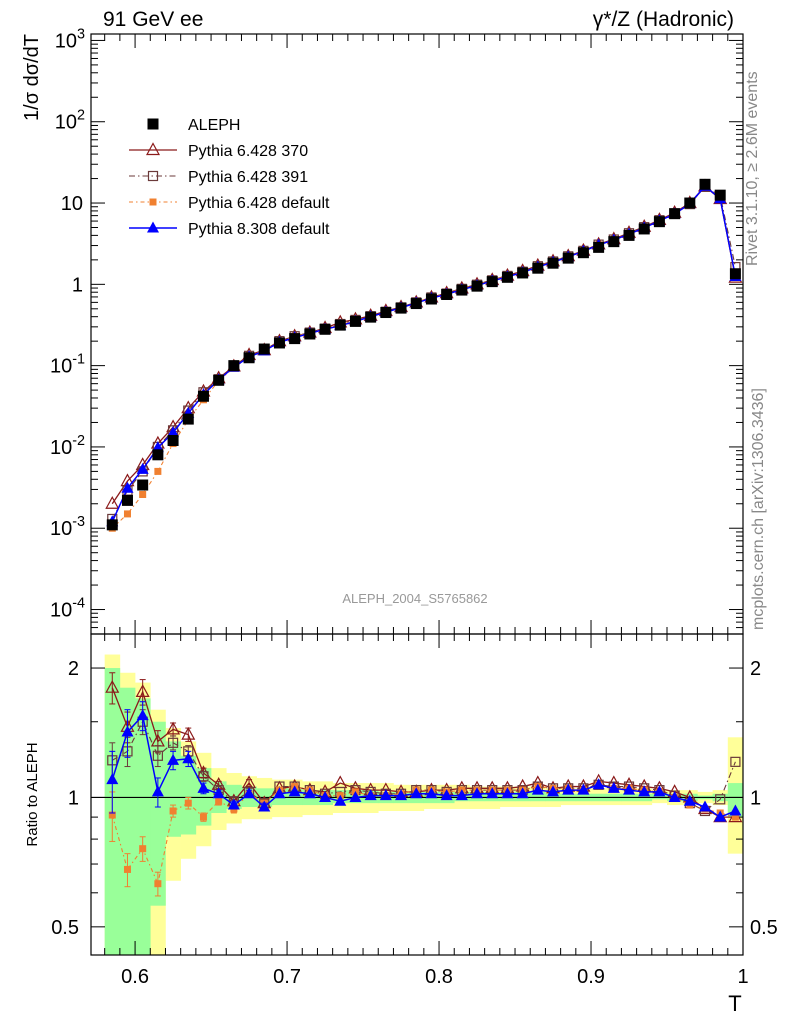 The width and height of the screenshot is (786, 1024). What do you see at coordinates (663, 19) in the screenshot?
I see `header-right-title: γ*/Z (Hadronic)` at bounding box center [663, 19].